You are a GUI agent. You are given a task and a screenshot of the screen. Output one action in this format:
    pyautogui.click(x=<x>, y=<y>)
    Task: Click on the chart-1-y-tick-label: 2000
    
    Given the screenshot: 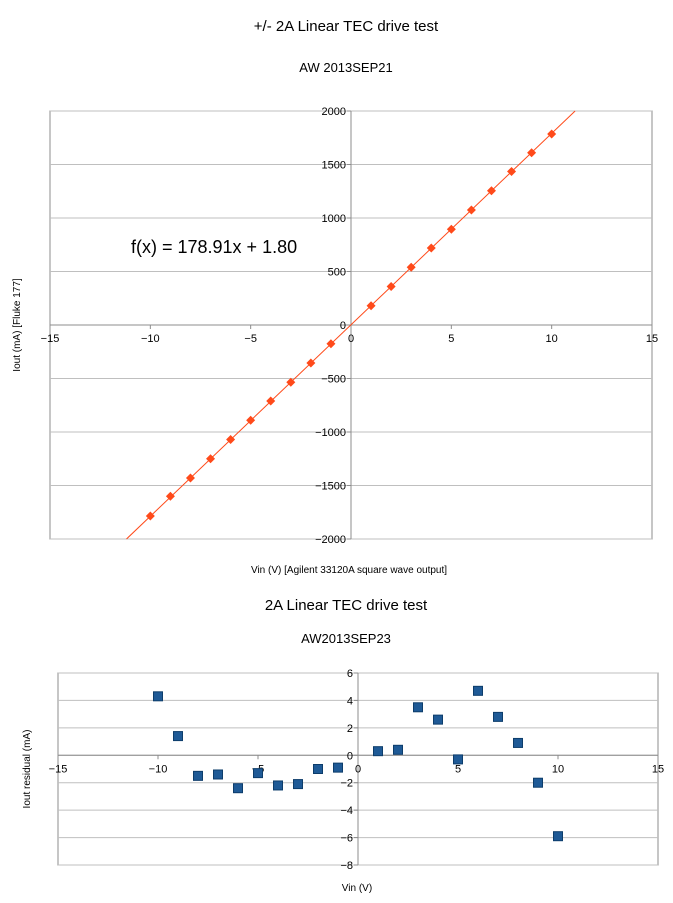 What is the action you would take?
    pyautogui.click(x=334, y=112)
    